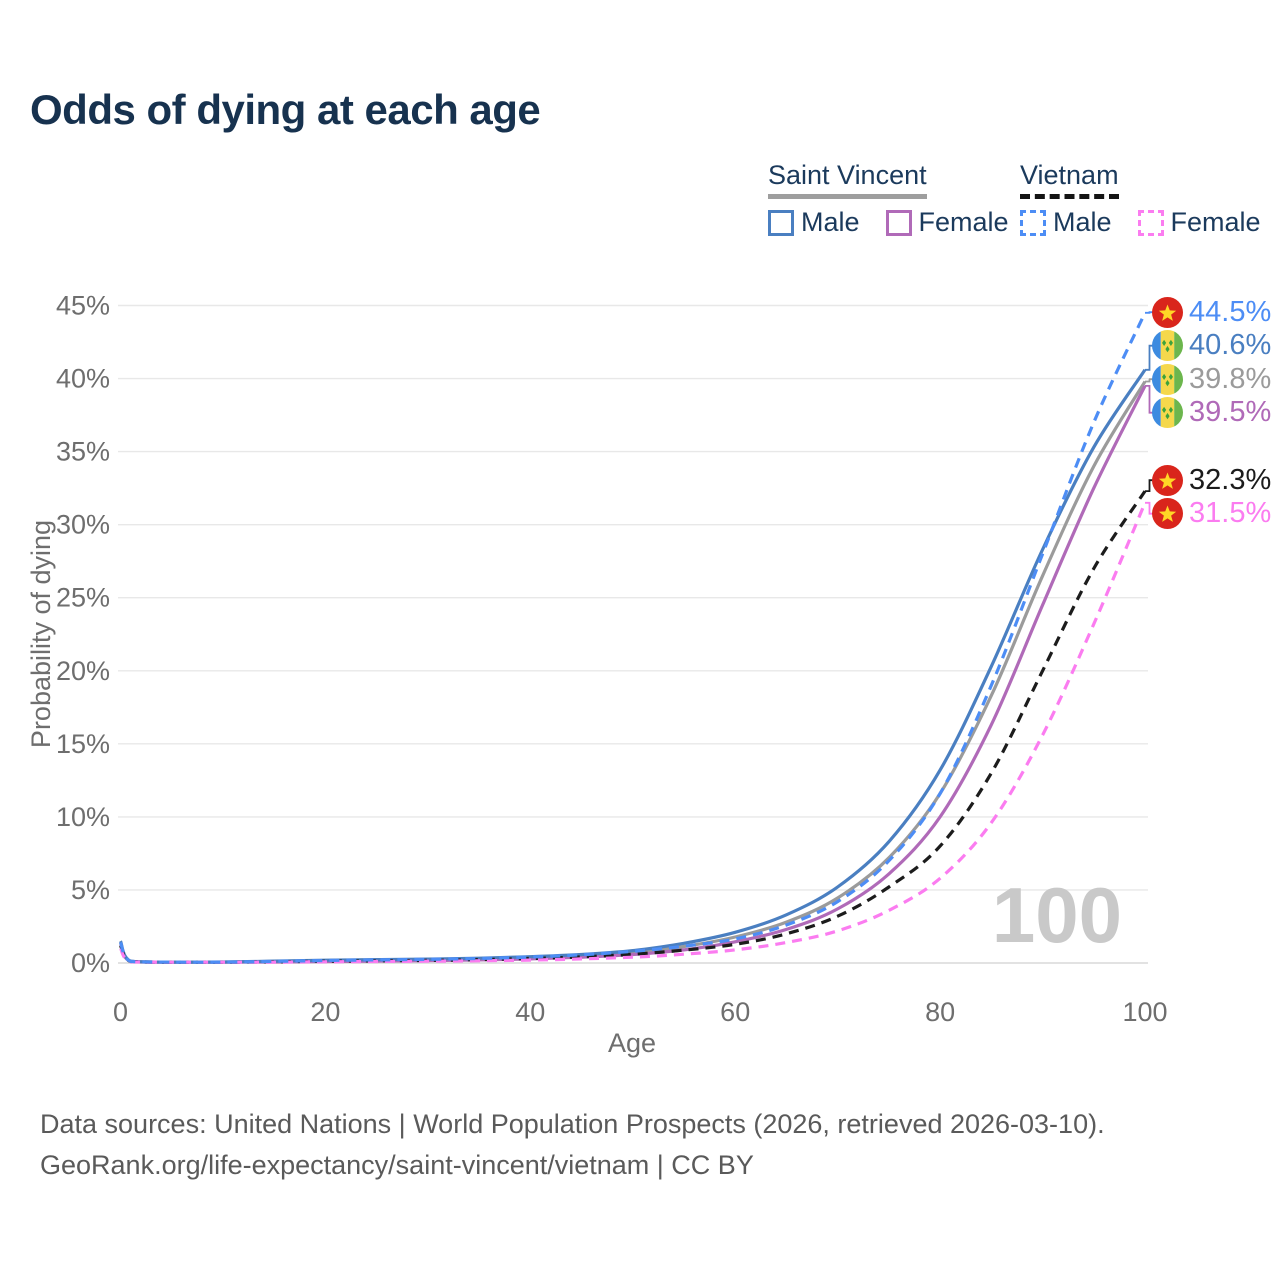 The height and width of the screenshot is (1280, 1280). Describe the element at coordinates (90, 963) in the screenshot. I see `y-tick-label: 0%` at that location.